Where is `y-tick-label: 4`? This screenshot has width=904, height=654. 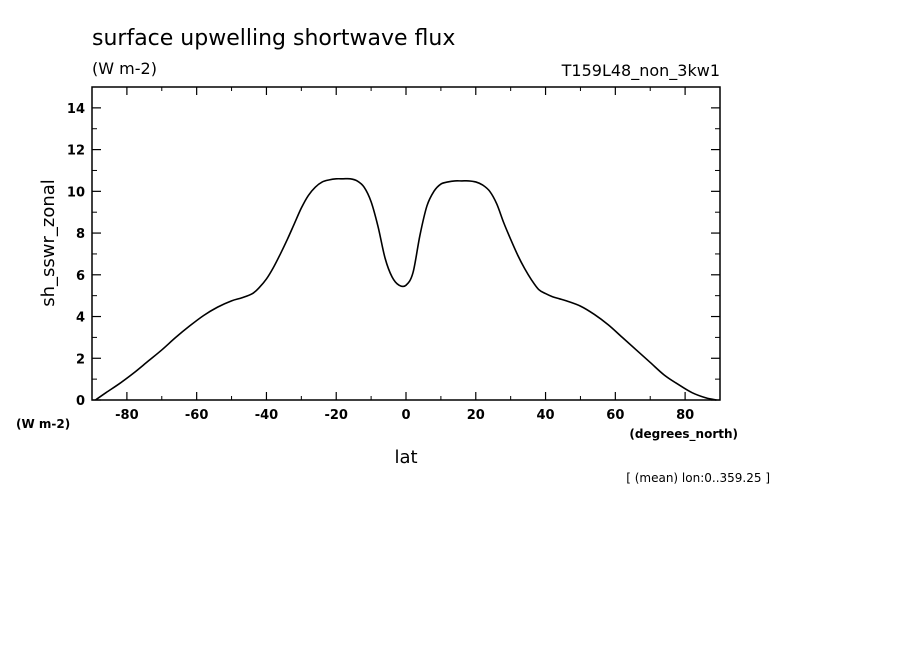
y-tick-label: 4 is located at coordinates (80, 318).